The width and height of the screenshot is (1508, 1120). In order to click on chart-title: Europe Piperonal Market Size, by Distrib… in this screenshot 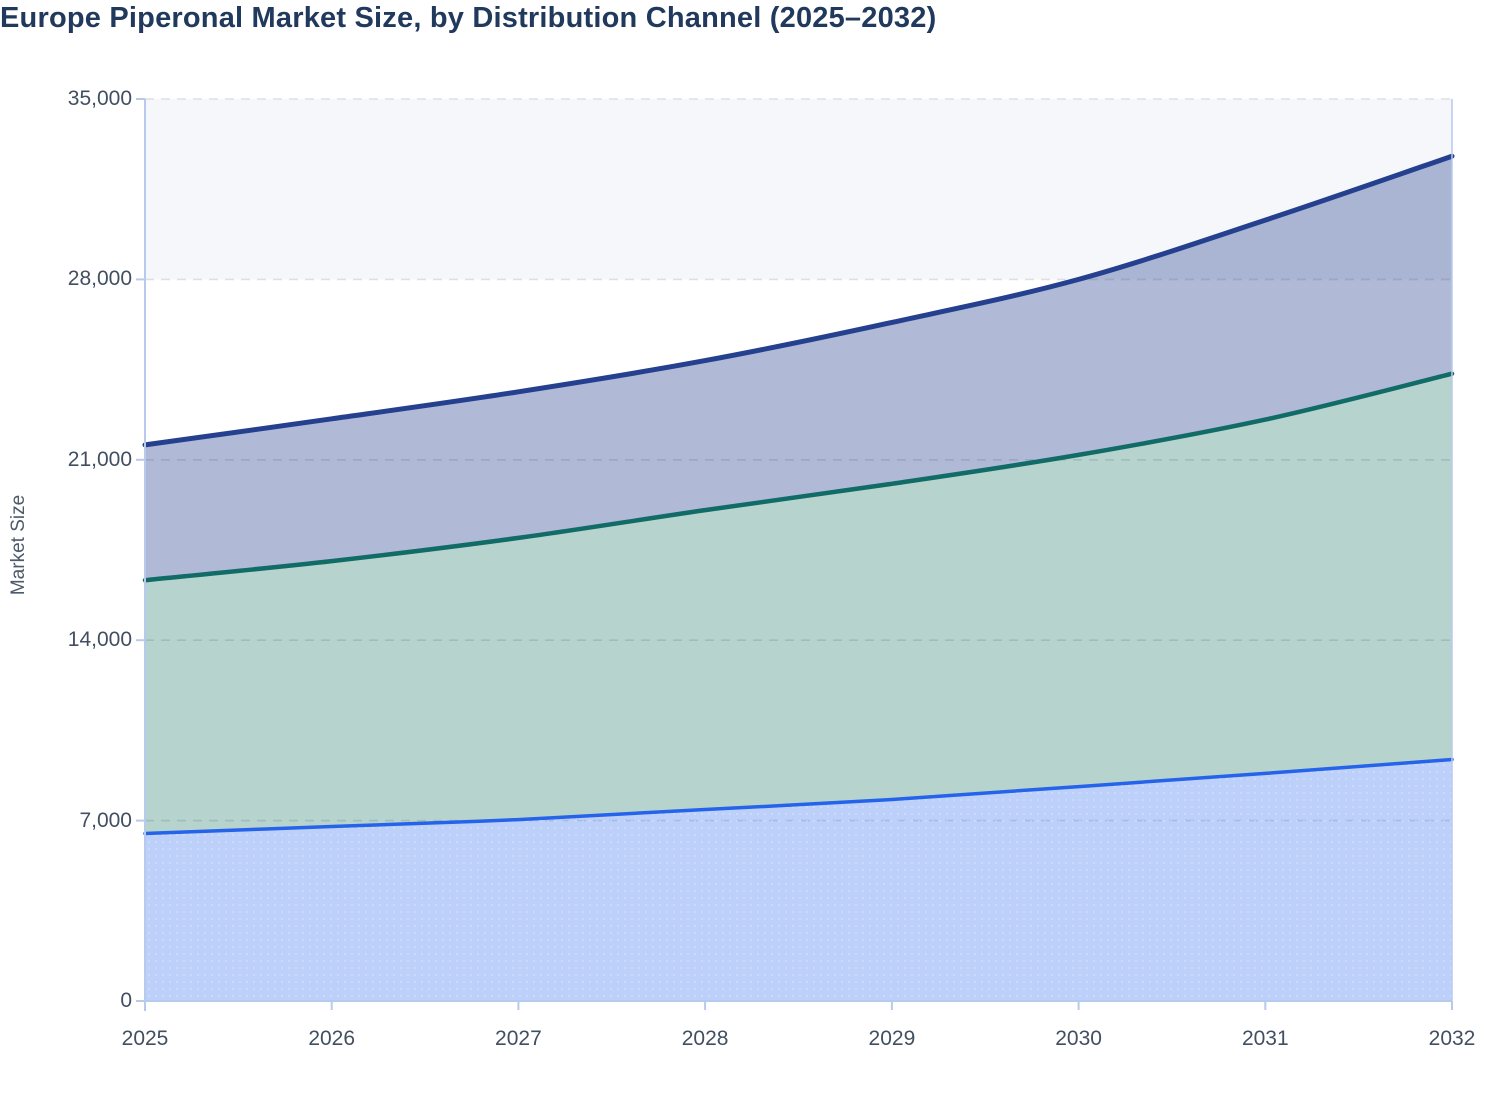, I will do `click(468, 18)`.